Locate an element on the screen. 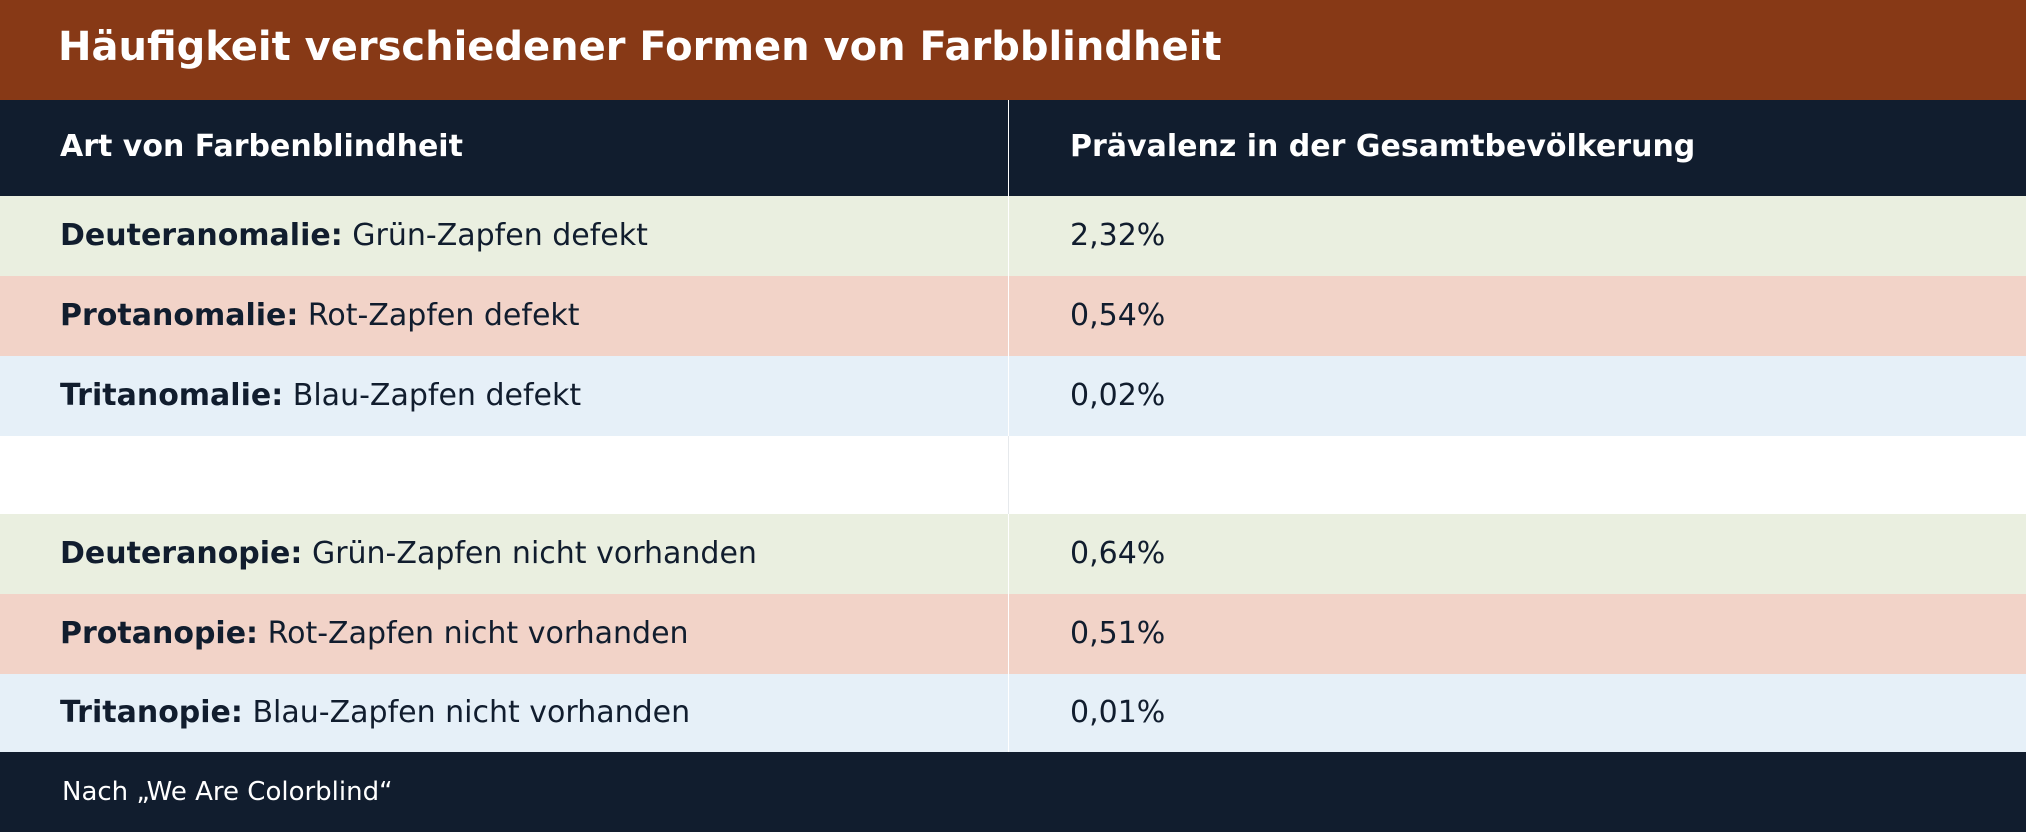 The height and width of the screenshot is (832, 2026). column-header-prevalence: Prävalenz in der Gesamtbevölkerung is located at coordinates (1383, 146).